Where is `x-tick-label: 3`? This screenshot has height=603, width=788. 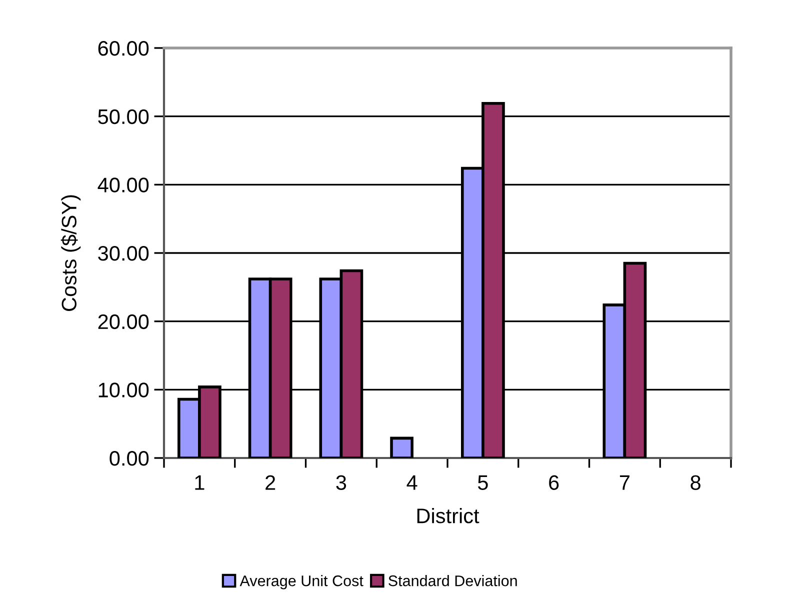 x-tick-label: 3 is located at coordinates (341, 482).